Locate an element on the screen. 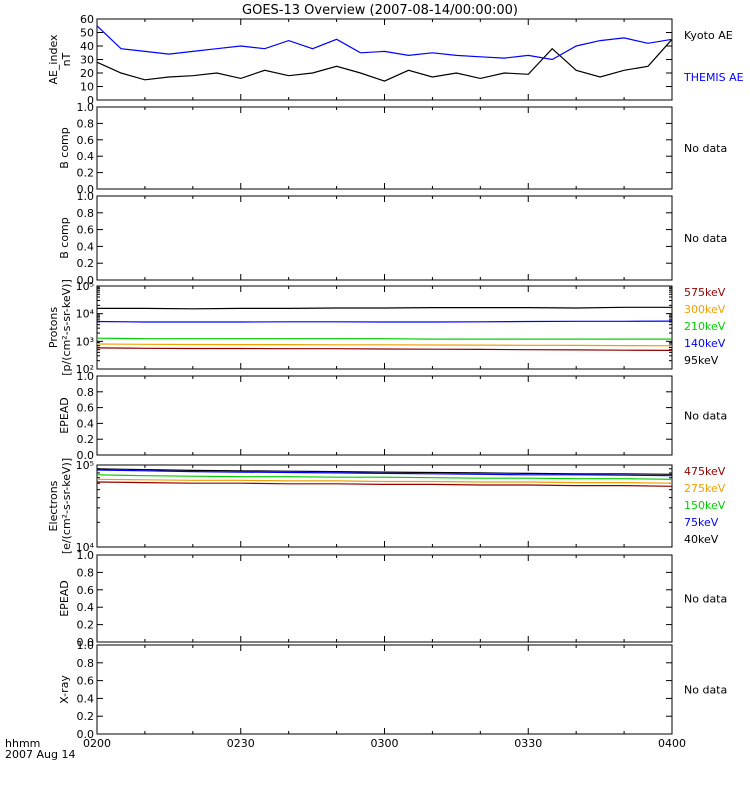  y-axis-label: [p/(cm²-s-sr-keV)] is located at coordinates (66, 327).